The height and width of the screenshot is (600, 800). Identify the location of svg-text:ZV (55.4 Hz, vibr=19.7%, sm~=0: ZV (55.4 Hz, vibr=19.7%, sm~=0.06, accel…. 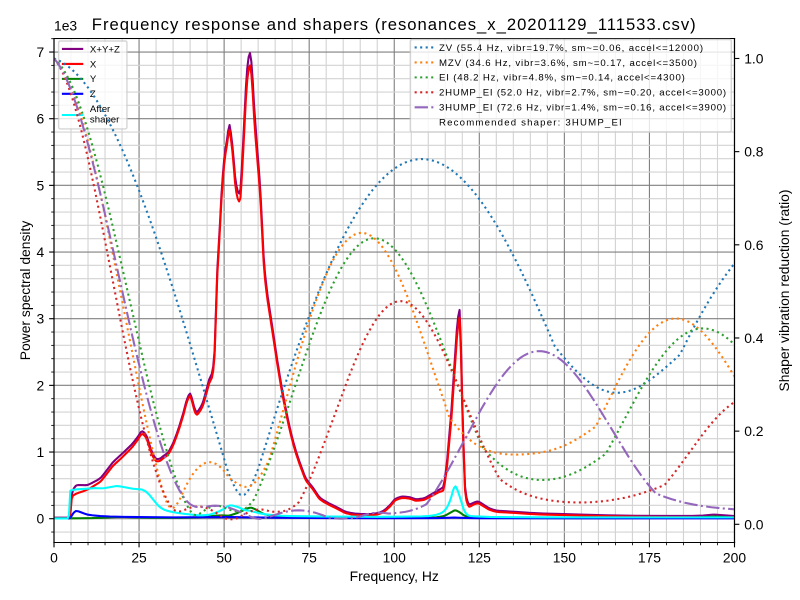
(571, 48).